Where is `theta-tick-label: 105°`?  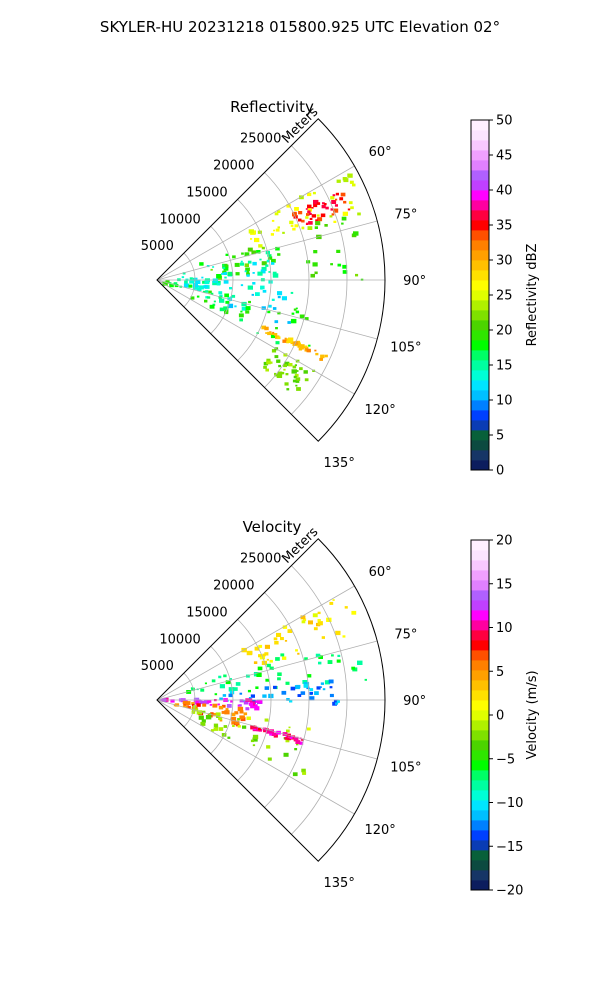 theta-tick-label: 105° is located at coordinates (405, 768).